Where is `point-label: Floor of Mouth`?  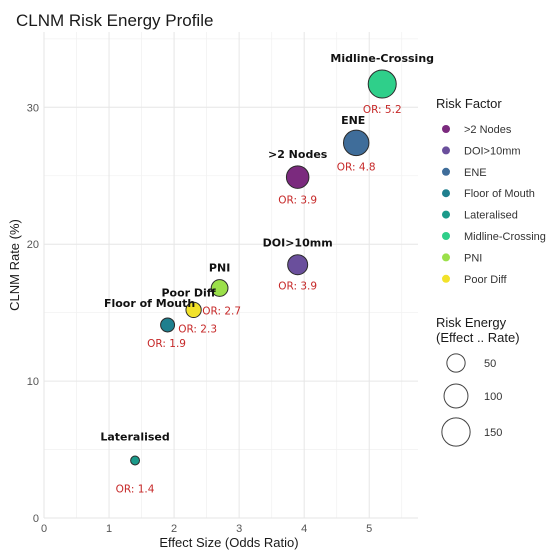
point-label: Floor of Mouth is located at coordinates (149, 303).